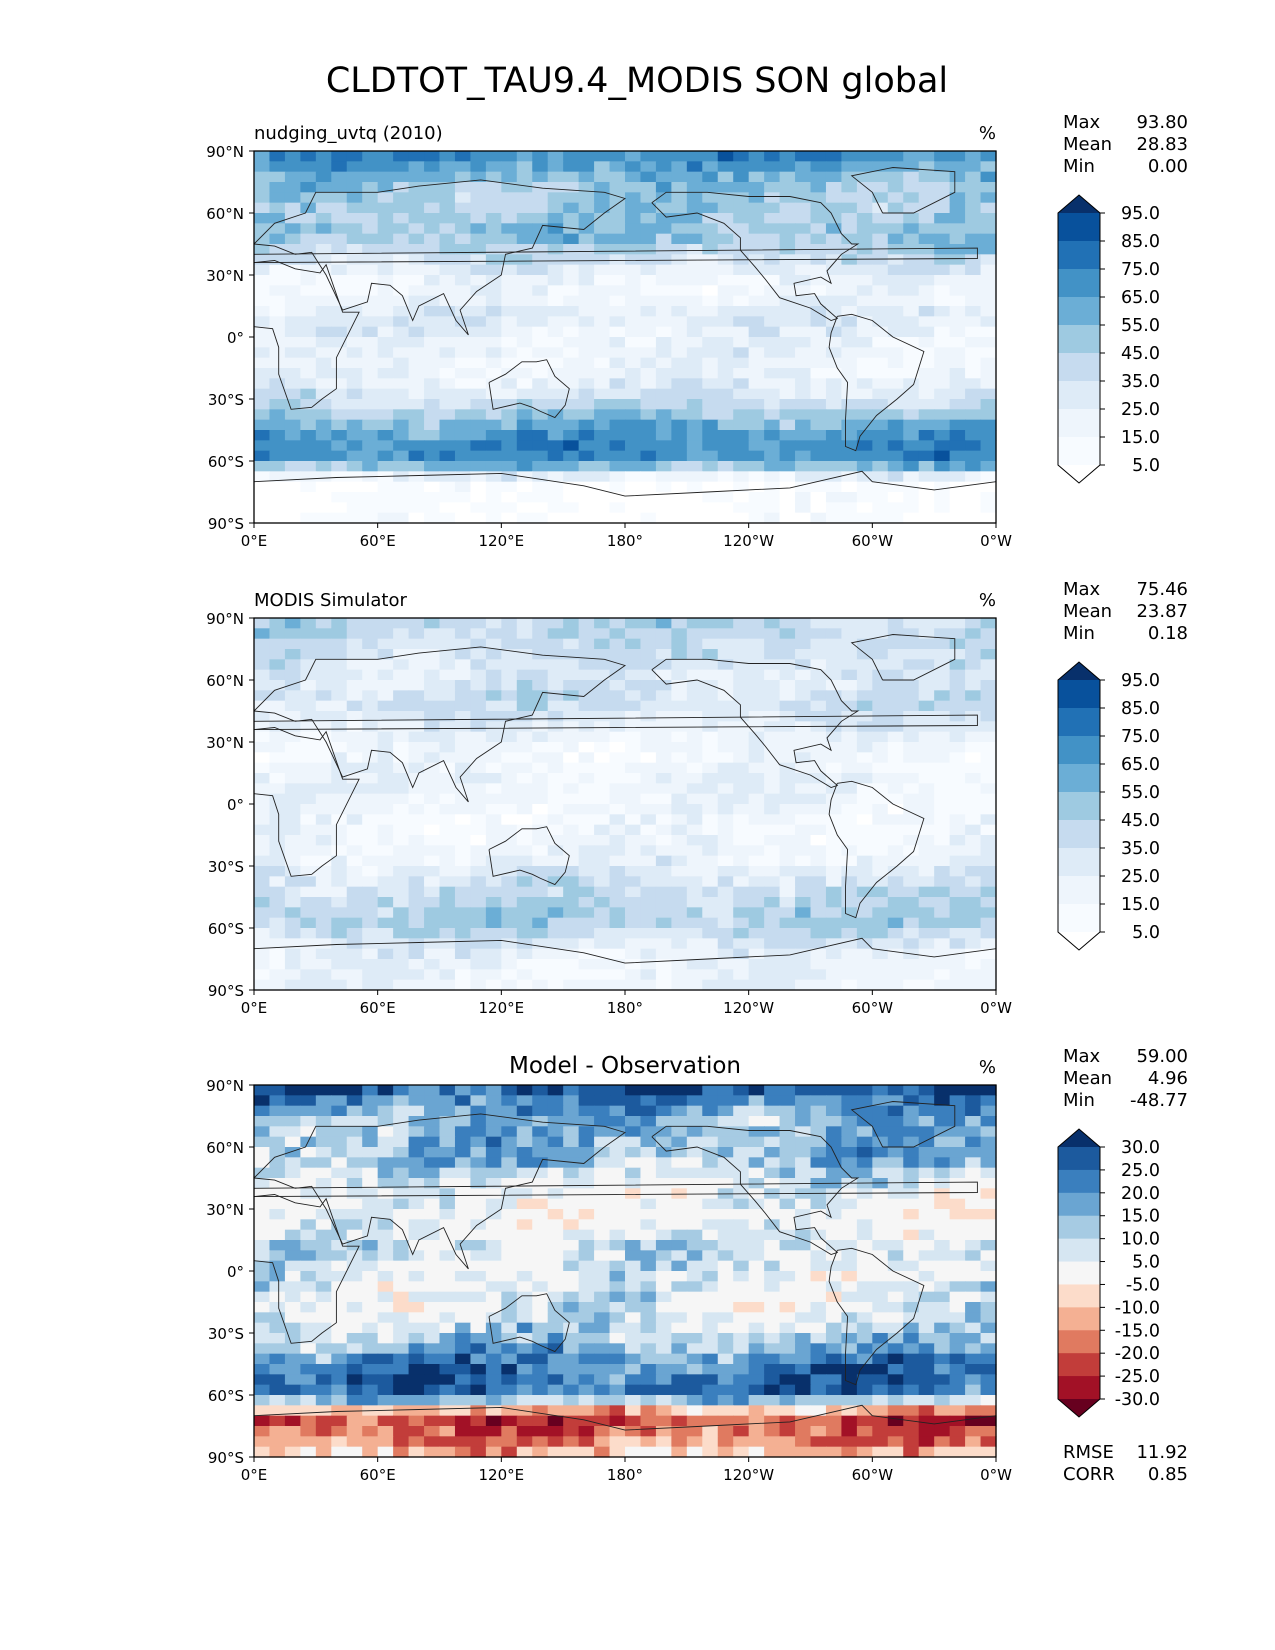  I want to click on colorbar-label: 95.0, so click(1140, 681).